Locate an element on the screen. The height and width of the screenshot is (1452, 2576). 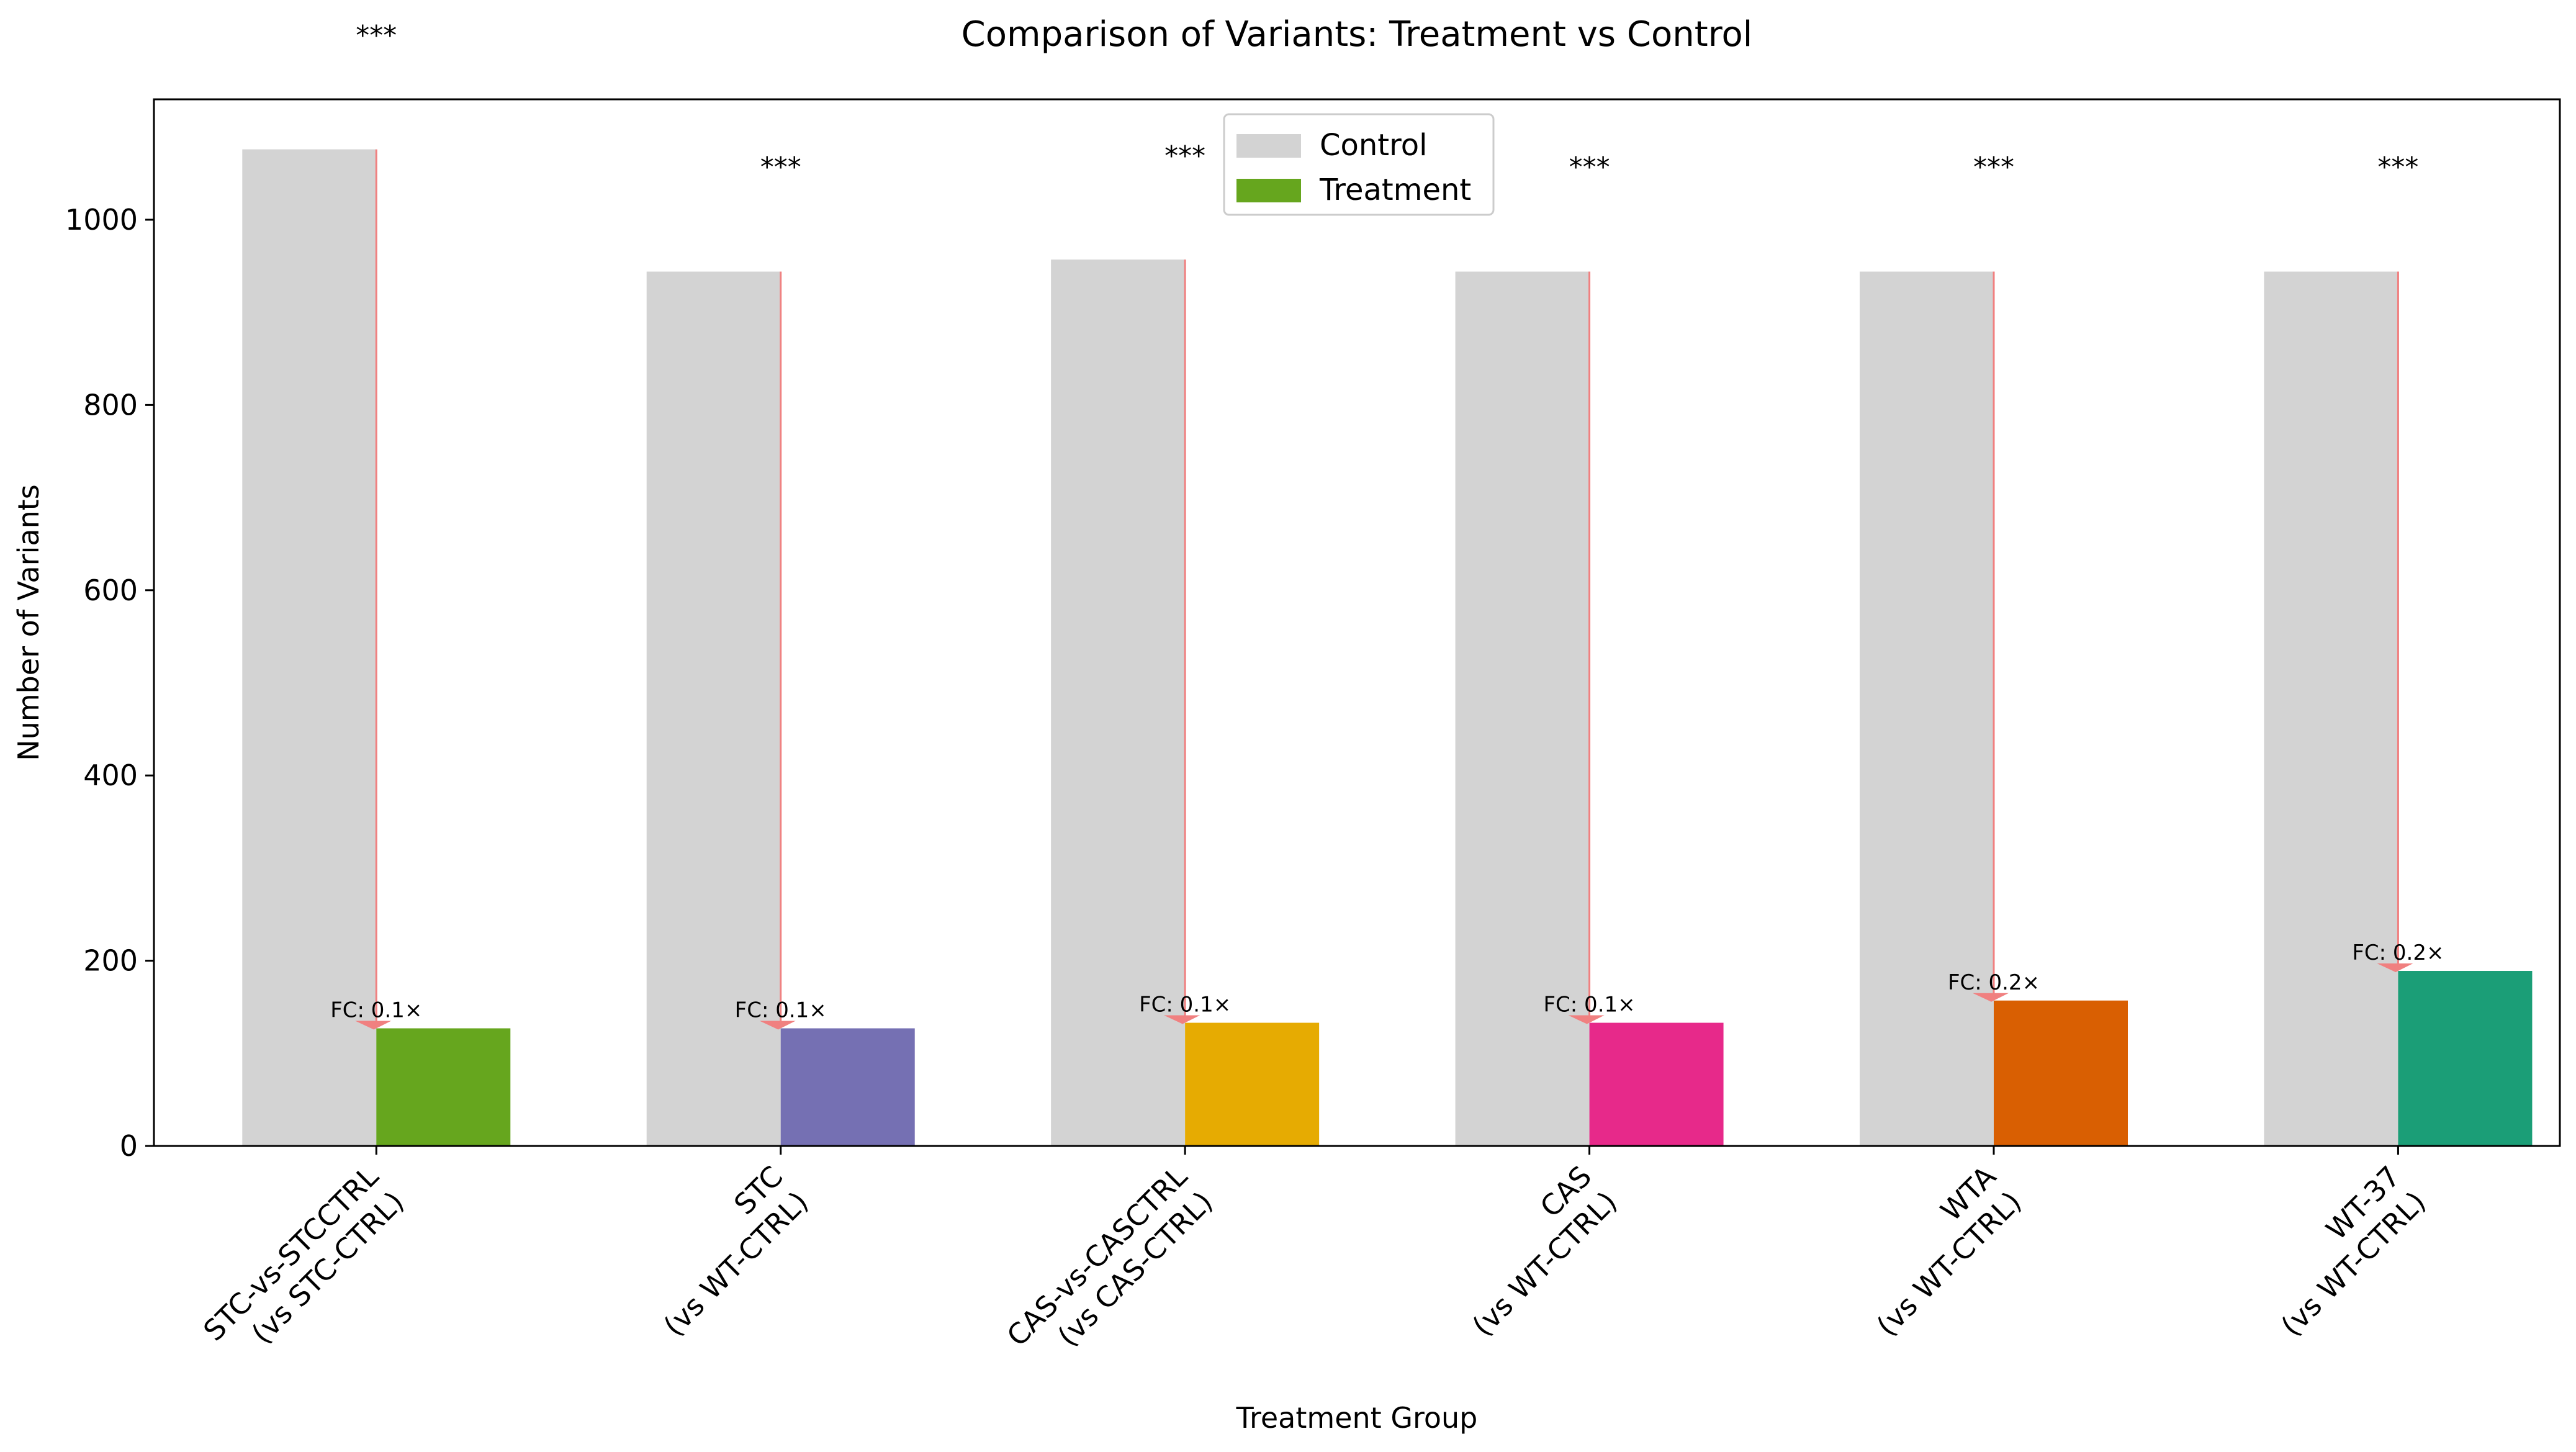
legend-label: Control is located at coordinates (1374, 145).